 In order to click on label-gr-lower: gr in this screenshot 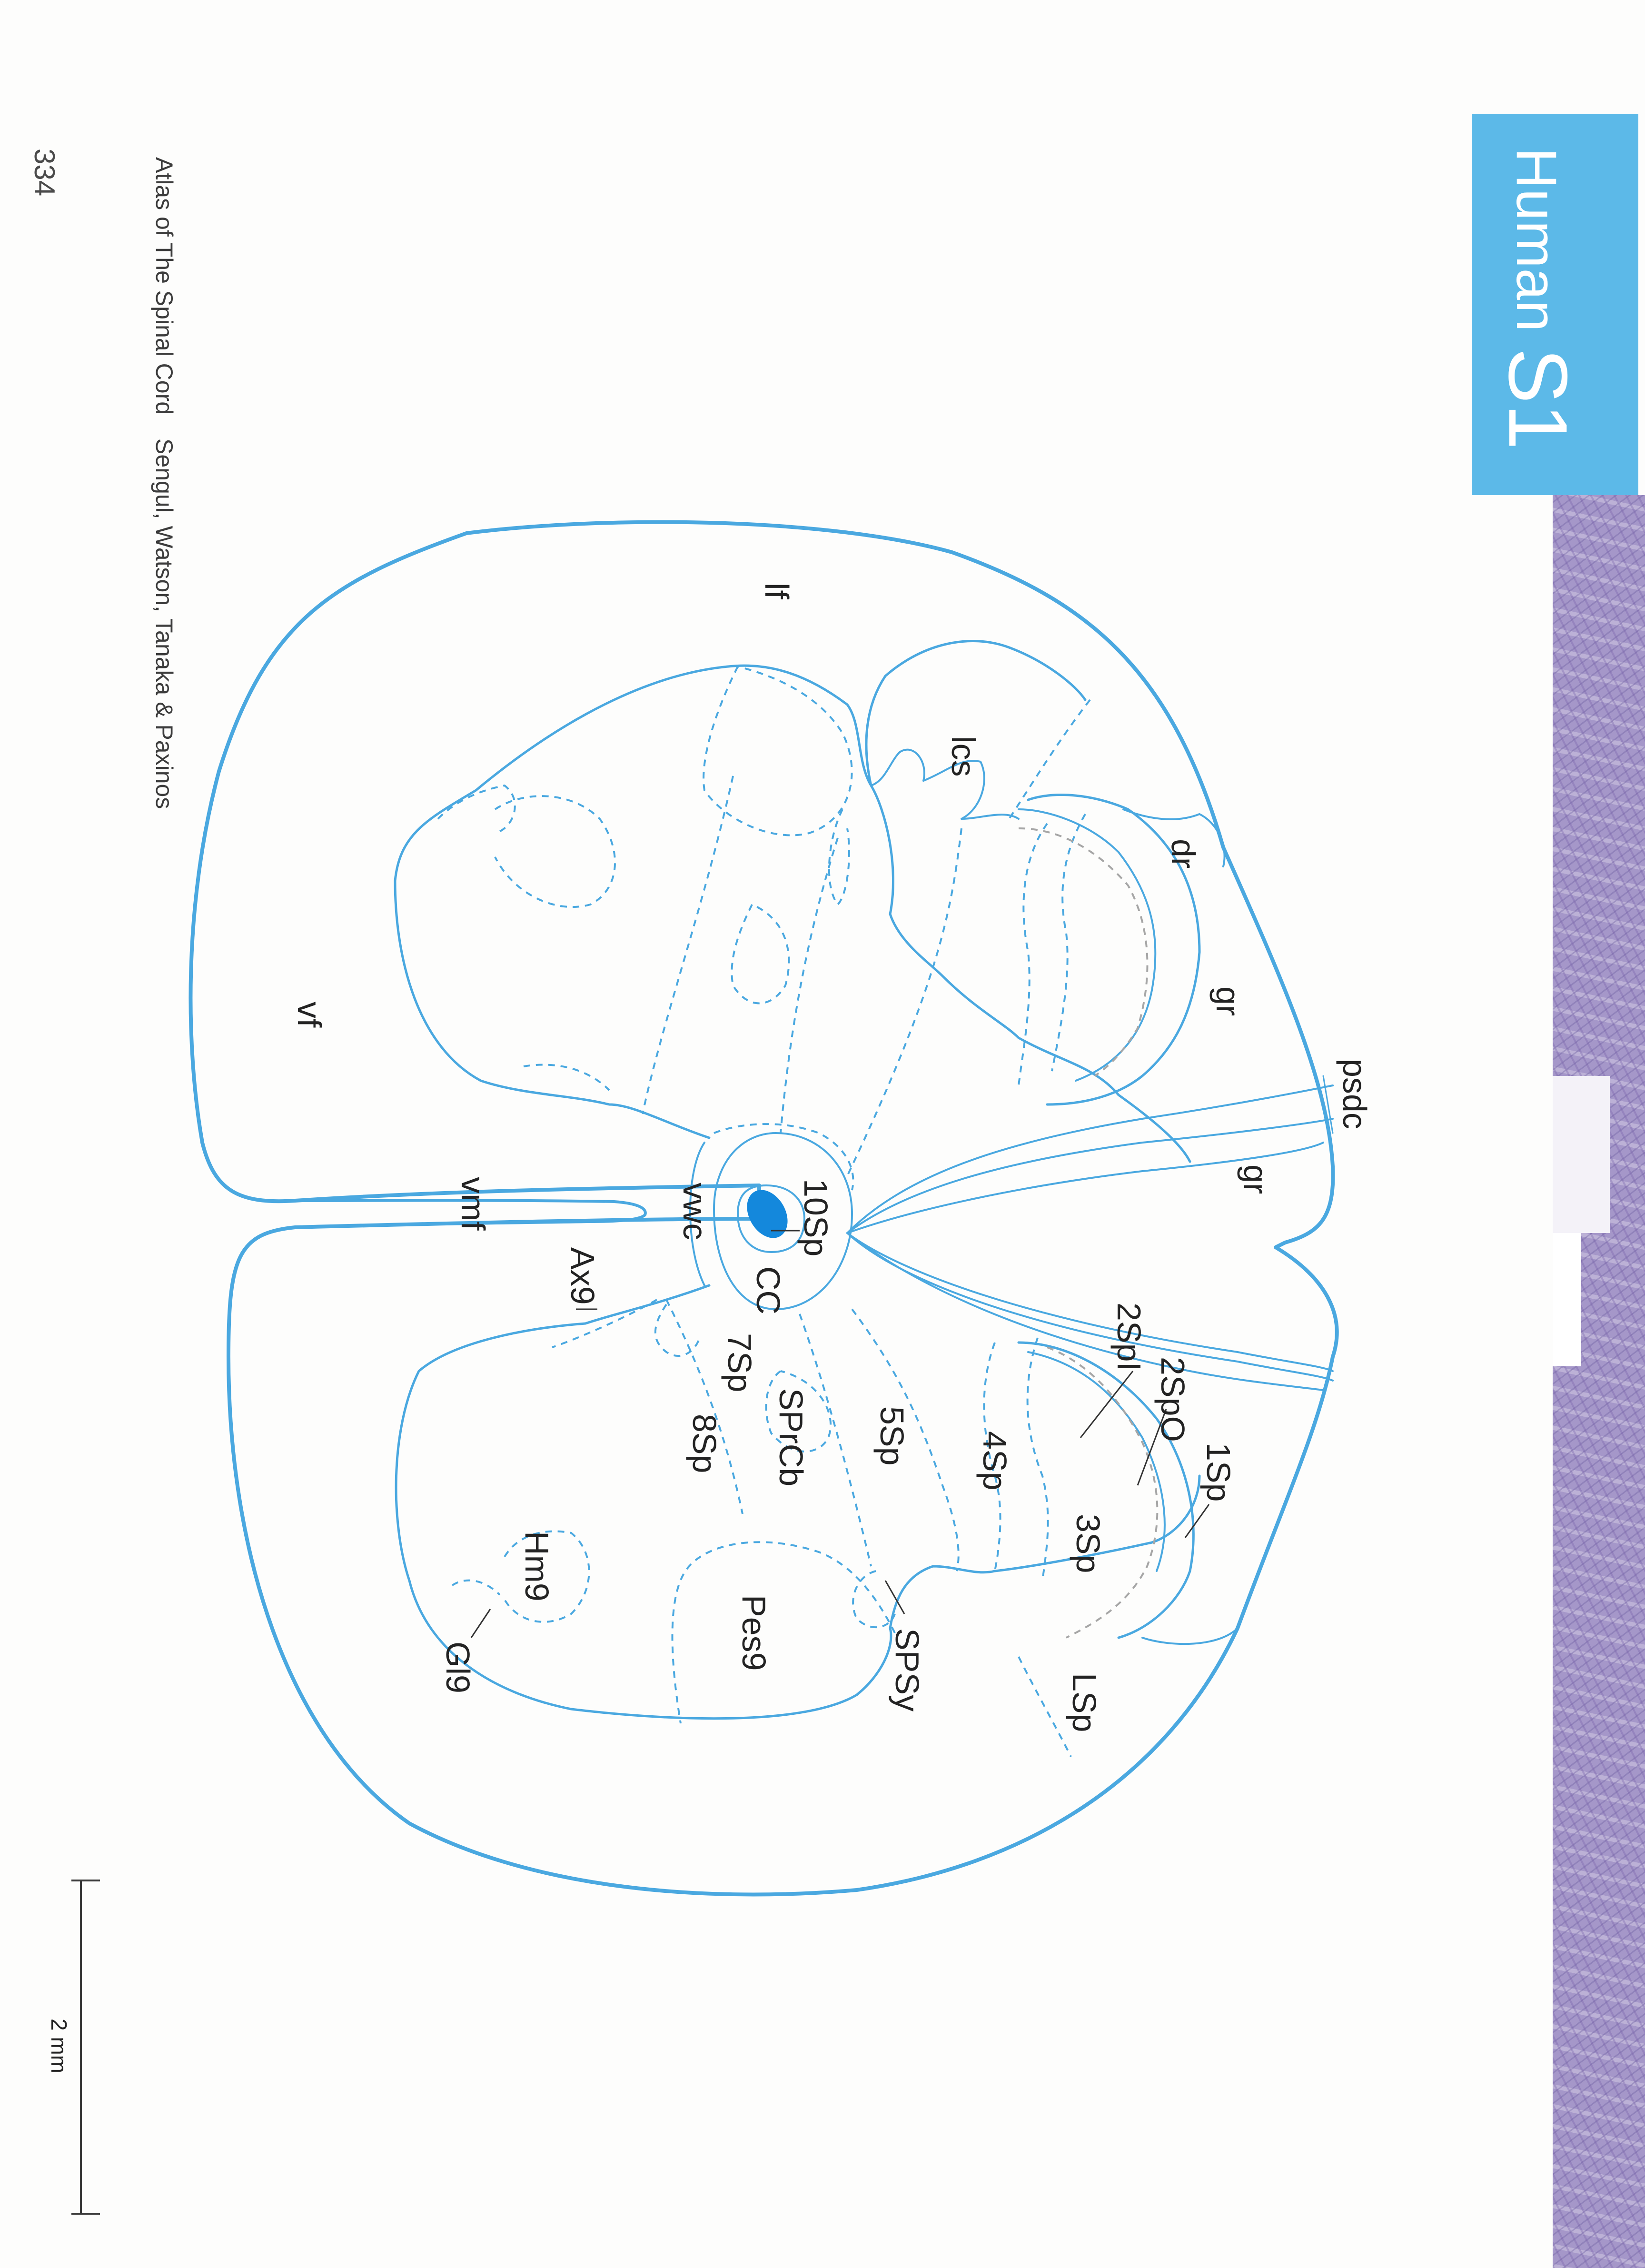, I will do `click(1255, 1179)`.